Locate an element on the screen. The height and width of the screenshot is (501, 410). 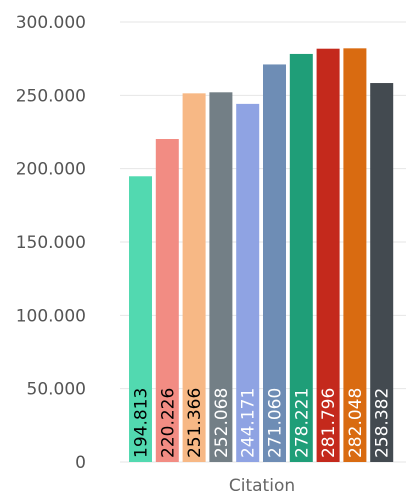
data-label: 220.226 is located at coordinates (168, 423).